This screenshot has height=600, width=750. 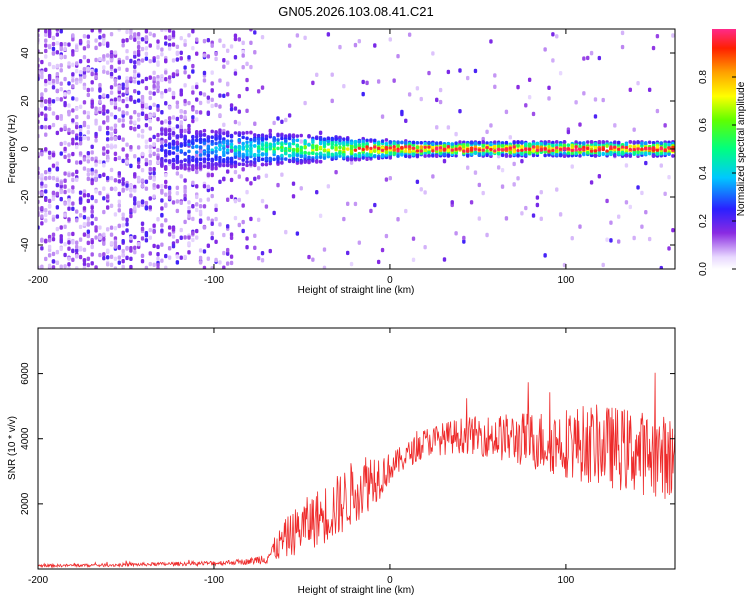 What do you see at coordinates (566, 280) in the screenshot?
I see `spectrogram-x-tick-label: 100` at bounding box center [566, 280].